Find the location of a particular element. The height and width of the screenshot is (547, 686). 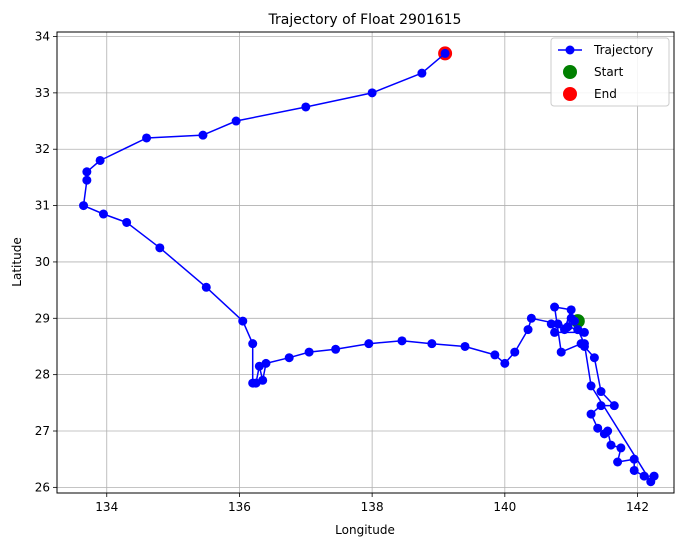

legend-end-label: End is located at coordinates (605, 94).